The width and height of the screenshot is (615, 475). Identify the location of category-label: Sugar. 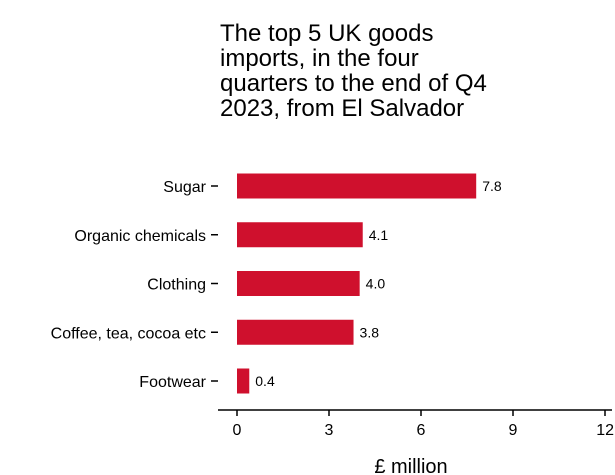
(184, 187).